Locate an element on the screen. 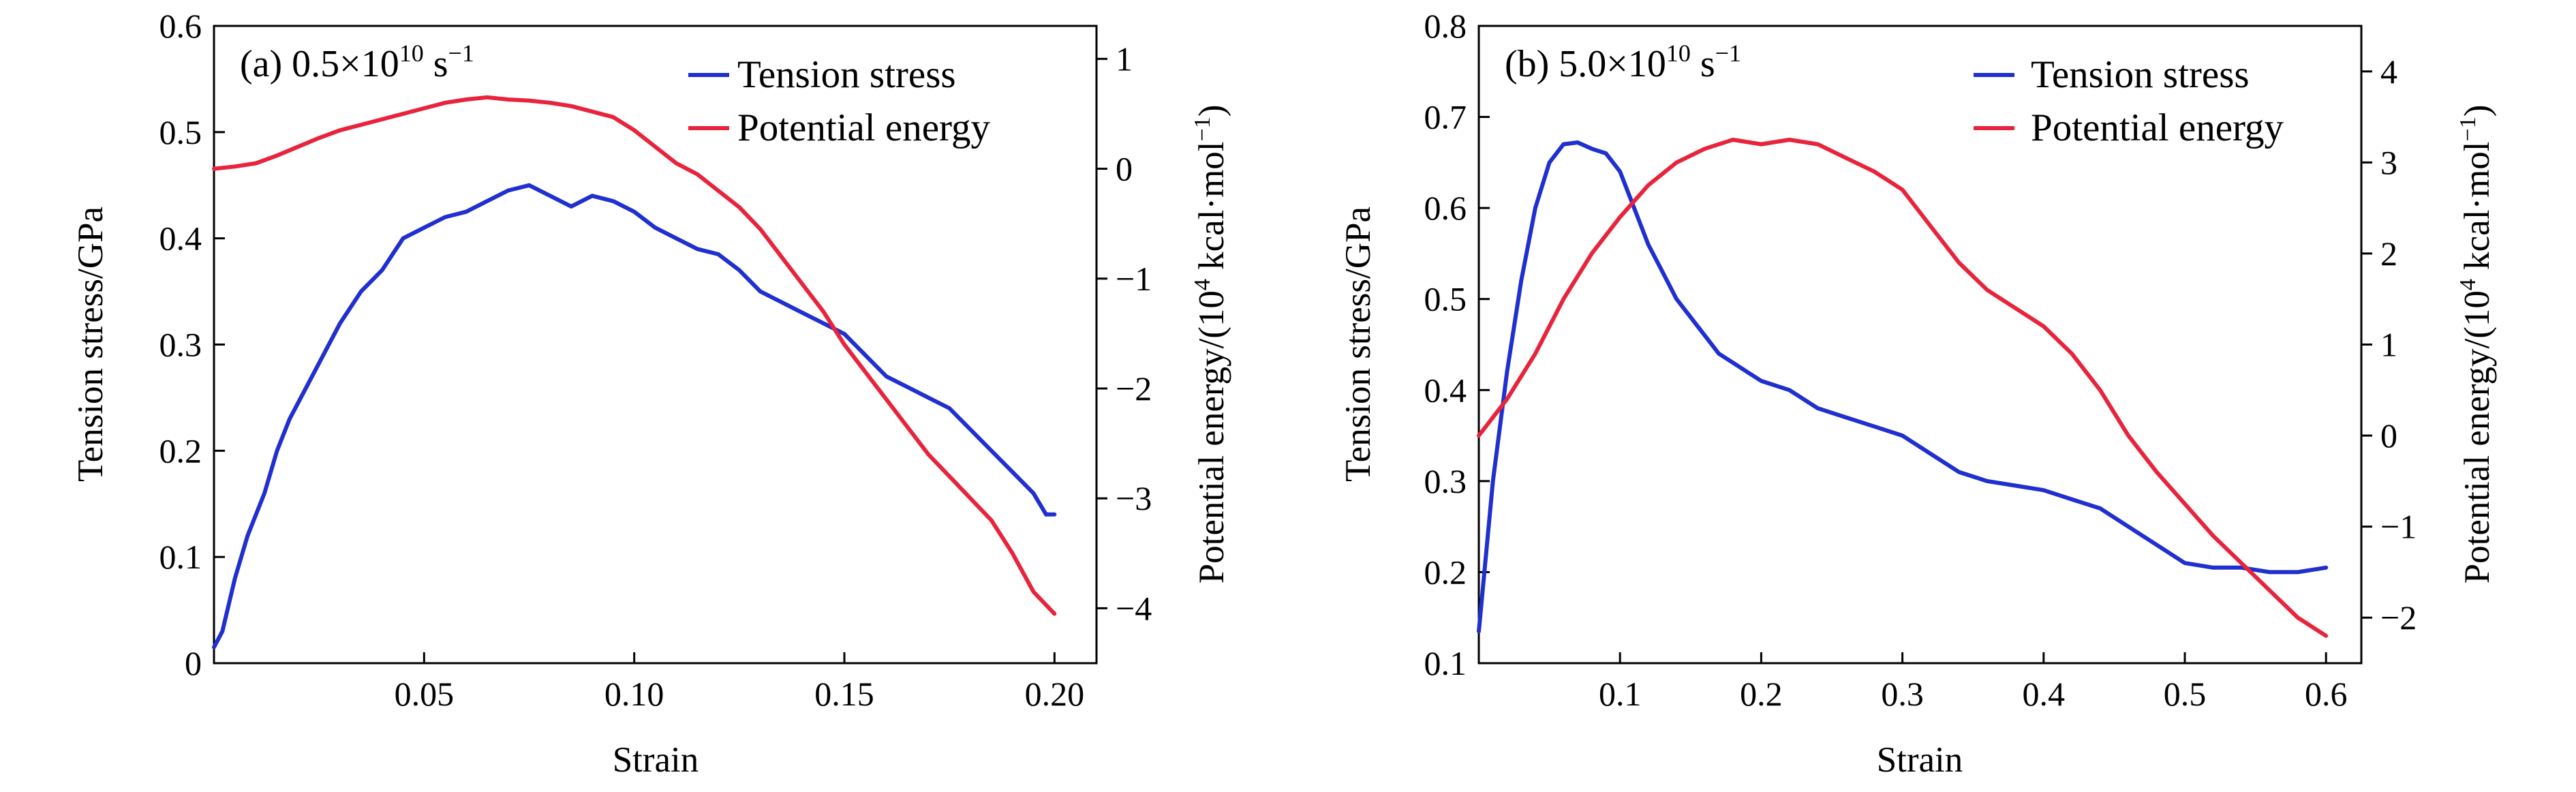  panel-b-right-y-ticks: 4 3 2 1 0 −1 −2 is located at coordinates (2389, 344).